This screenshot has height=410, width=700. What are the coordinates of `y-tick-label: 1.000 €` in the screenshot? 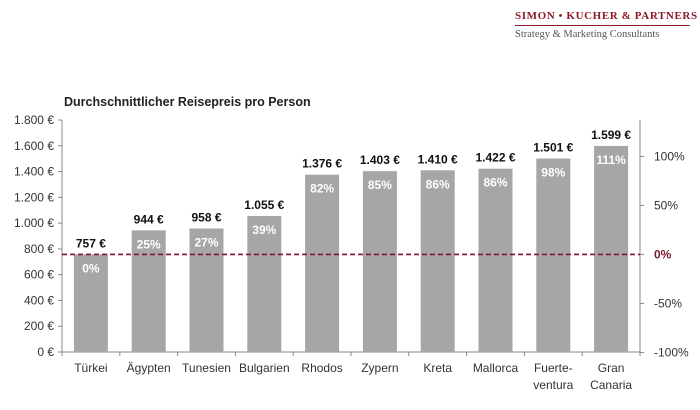 It's located at (34, 223).